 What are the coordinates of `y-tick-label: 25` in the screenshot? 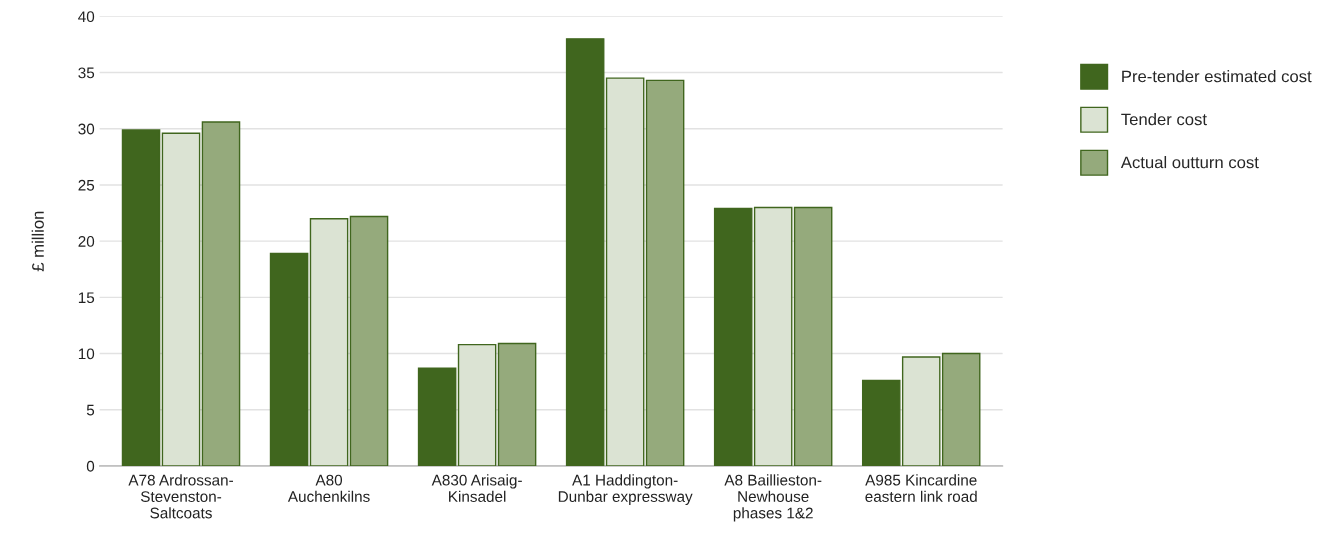 It's located at (86, 185).